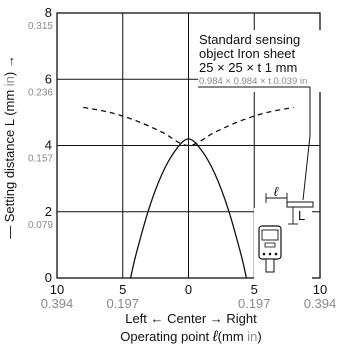 Image resolution: width=339 pixels, height=349 pixels. What do you see at coordinates (48, 145) in the screenshot?
I see `y-tick-label-mm: 4` at bounding box center [48, 145].